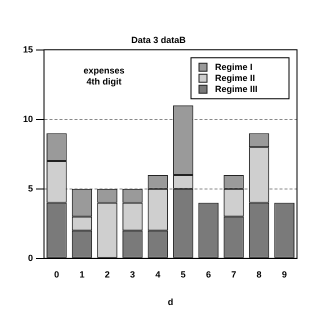 This screenshot has width=327, height=327. Describe the element at coordinates (28, 119) in the screenshot. I see `y-tick-label: 10` at that location.